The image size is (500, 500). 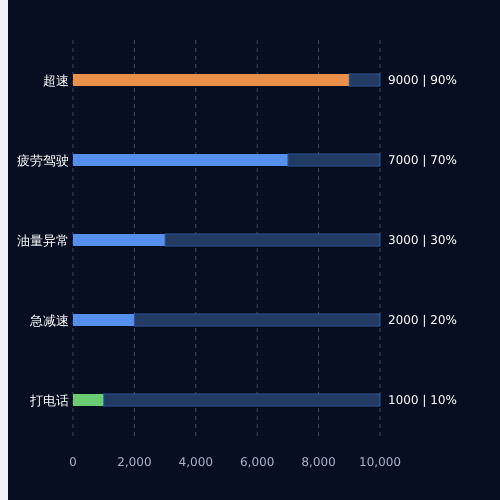 What do you see at coordinates (49, 321) in the screenshot?
I see `y-tick-label: 急减速` at bounding box center [49, 321].